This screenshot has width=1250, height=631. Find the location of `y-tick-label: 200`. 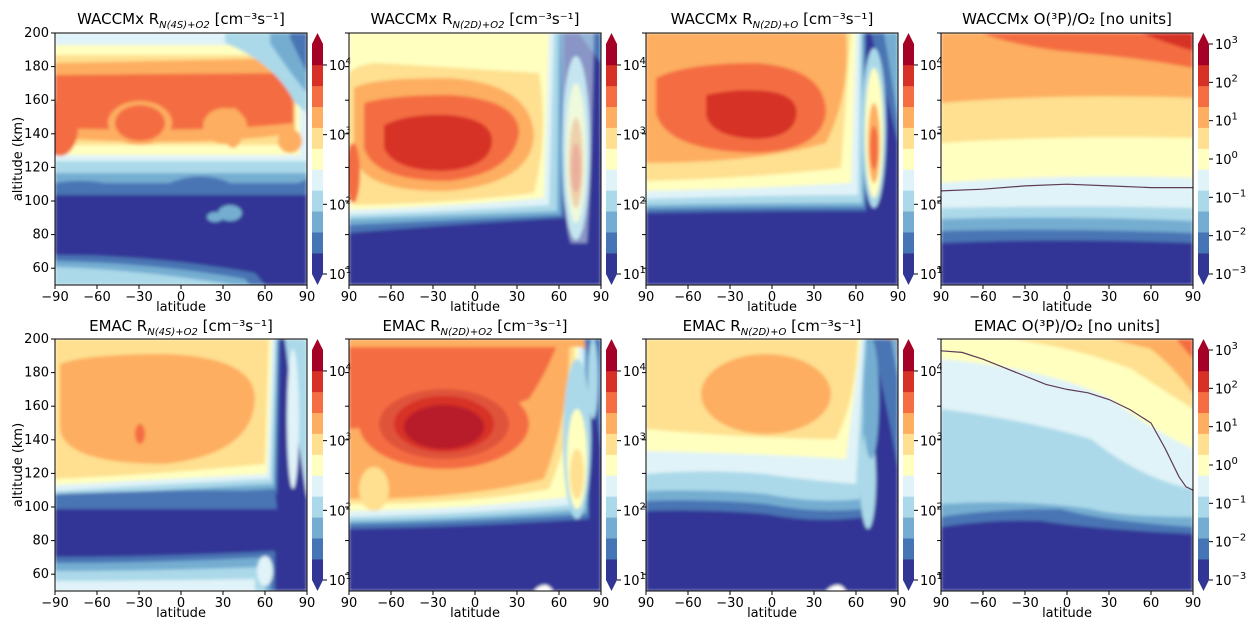

y-tick-label: 200 is located at coordinates (36, 33).